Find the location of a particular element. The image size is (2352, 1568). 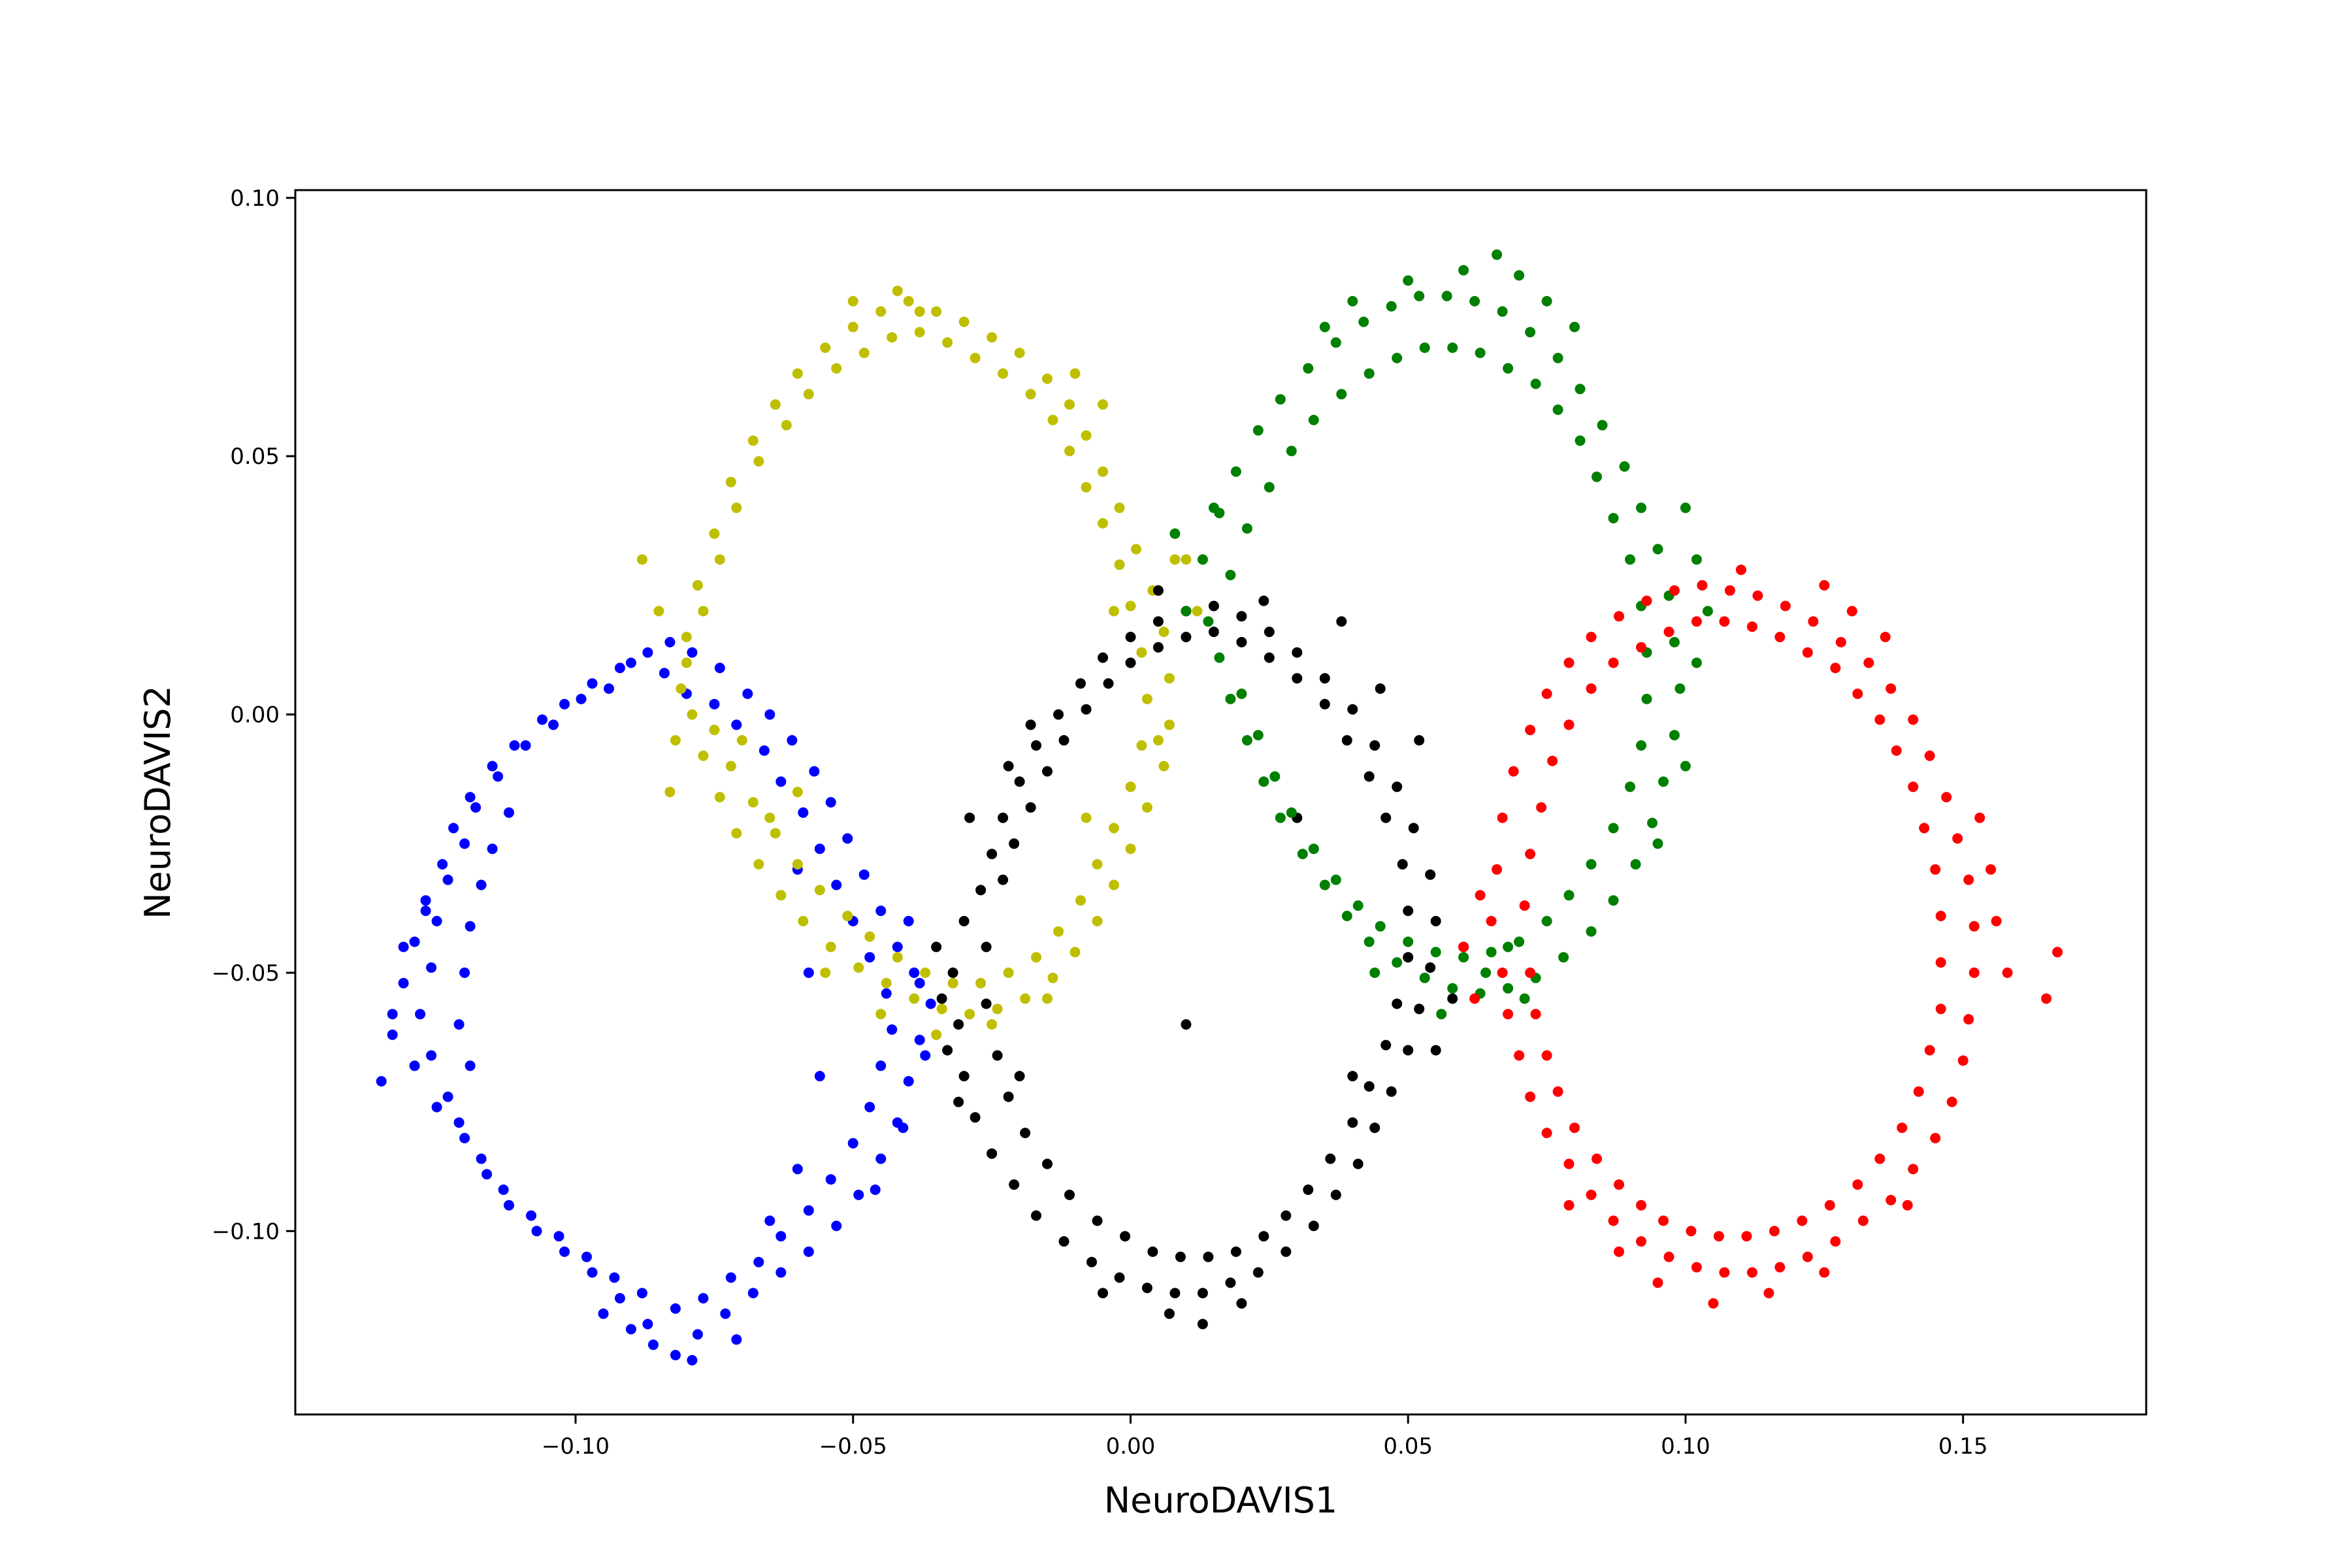

x-tick-label: −0.05 is located at coordinates (853, 1446).